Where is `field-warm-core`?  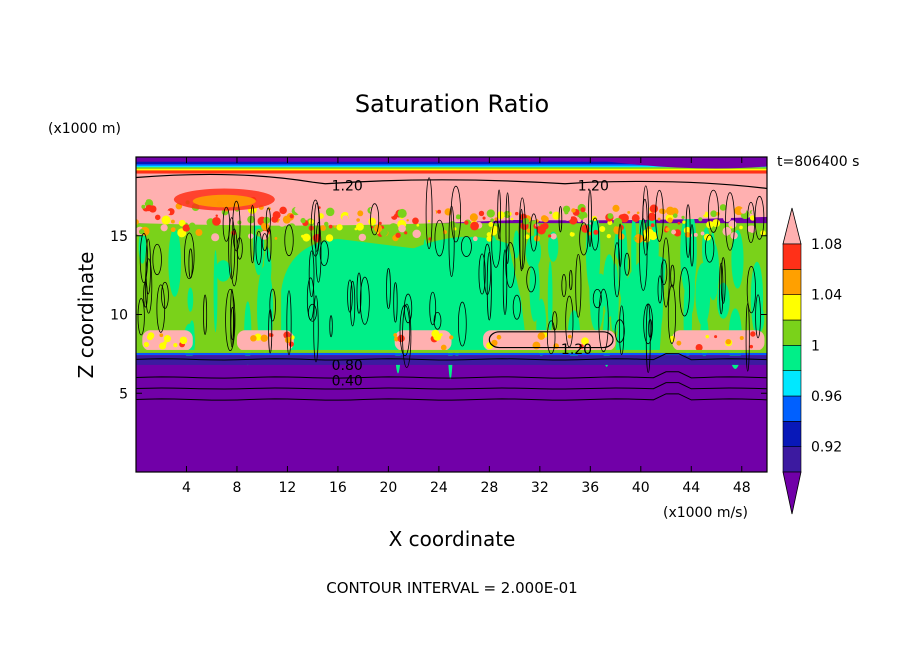 field-warm-core is located at coordinates (224, 201).